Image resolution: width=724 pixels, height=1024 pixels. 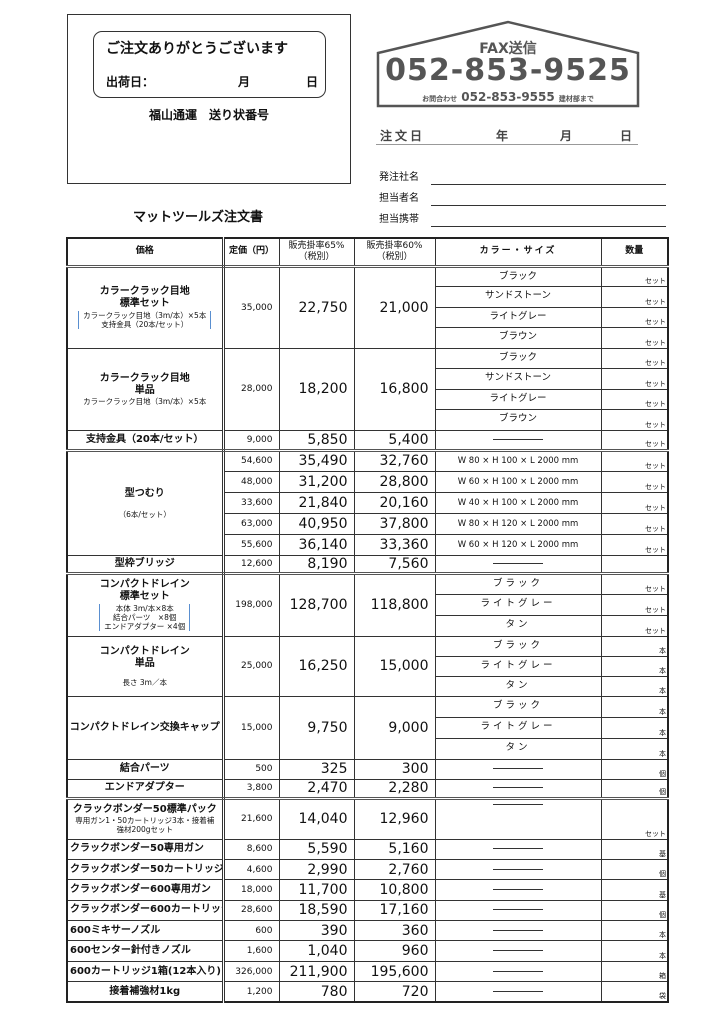 I want to click on quantity-input: 箱, so click(x=634, y=971).